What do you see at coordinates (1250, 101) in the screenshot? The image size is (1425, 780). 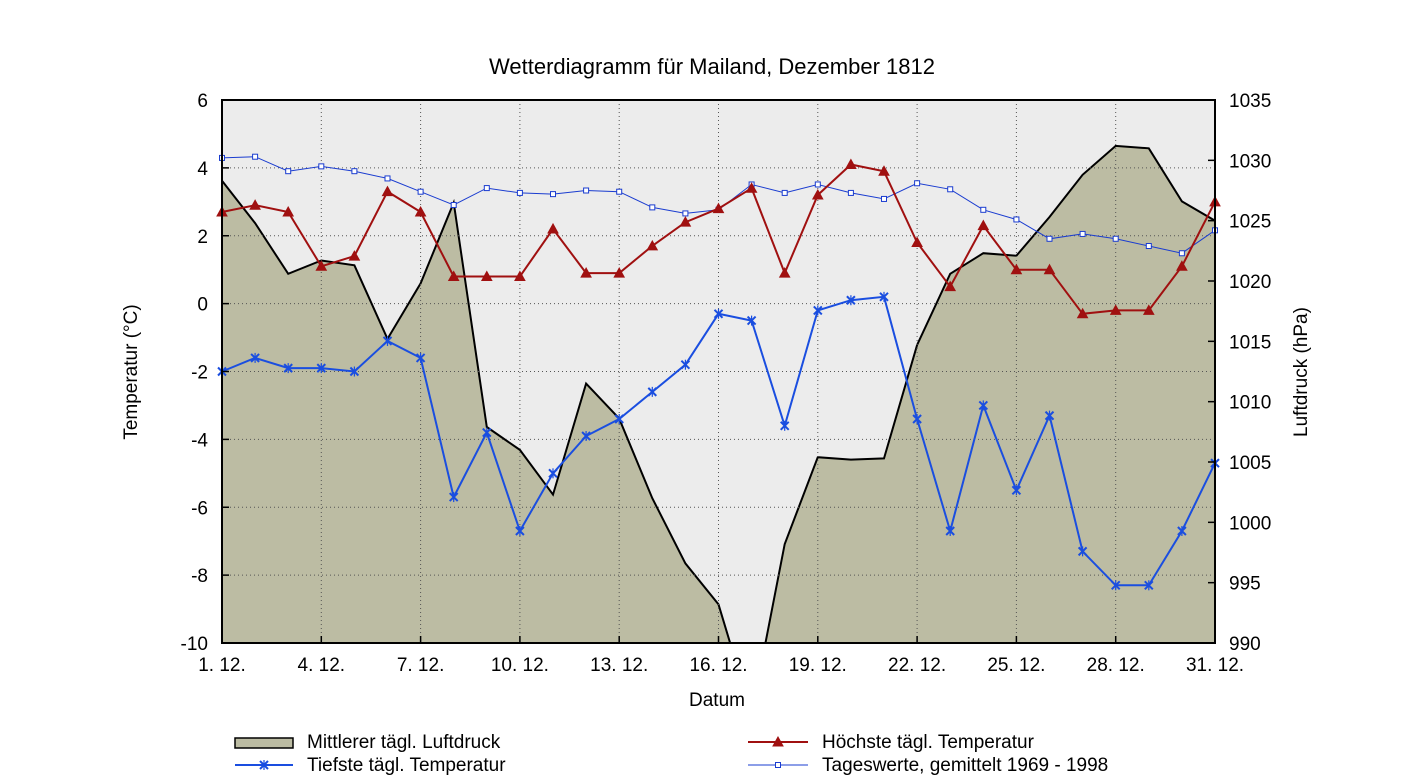 I see `y-right-tick-label: 1035` at bounding box center [1250, 101].